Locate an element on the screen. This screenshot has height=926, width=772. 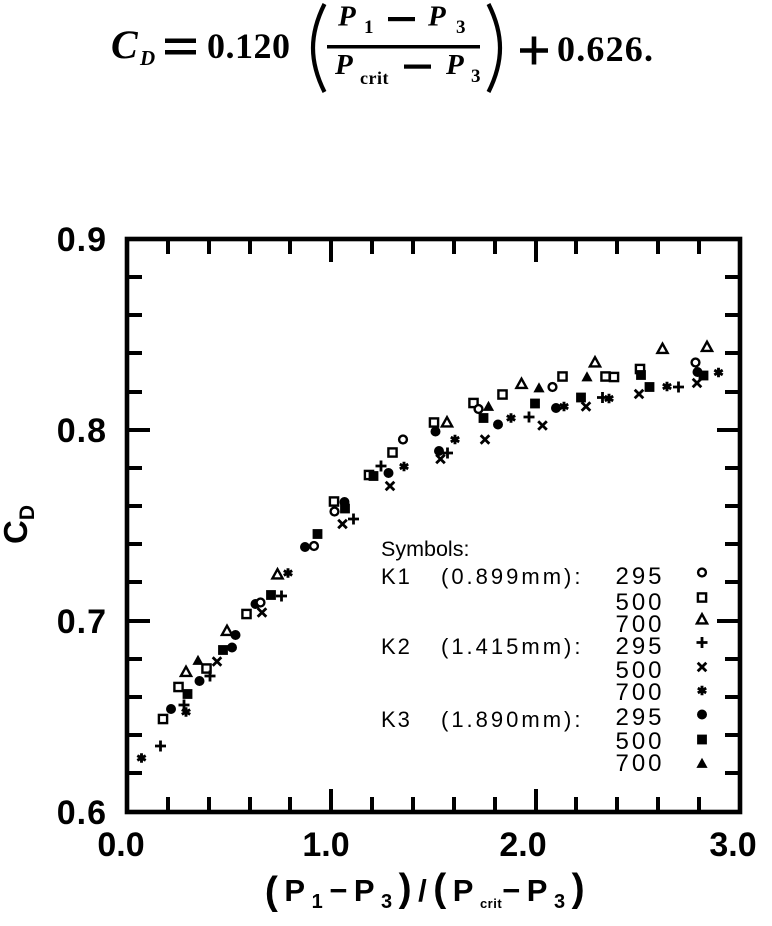
svg-text: 0.9 is located at coordinates (82, 240).